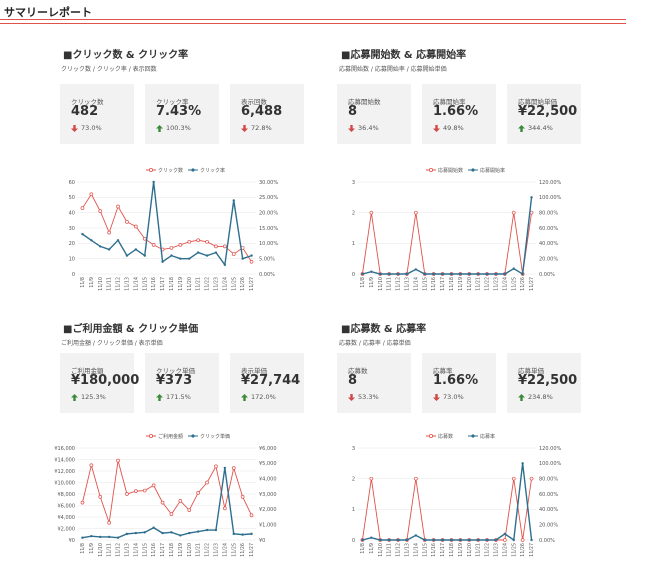 The height and width of the screenshot is (572, 650). What do you see at coordinates (459, 383) in the screenshot?
I see `kpi-card-application-rate: 応募率 1.66% 73.0%` at bounding box center [459, 383].